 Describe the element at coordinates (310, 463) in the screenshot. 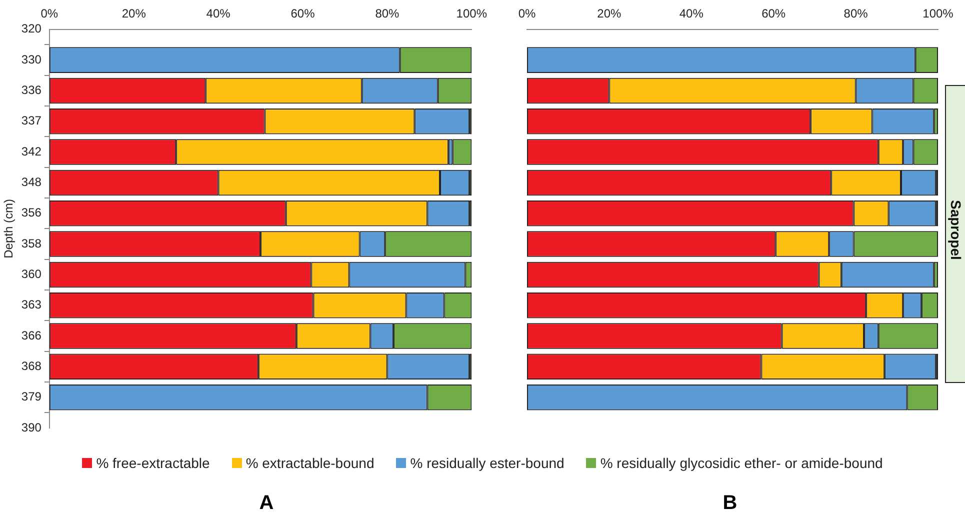

I see `legend-label: % extractable-bound` at that location.